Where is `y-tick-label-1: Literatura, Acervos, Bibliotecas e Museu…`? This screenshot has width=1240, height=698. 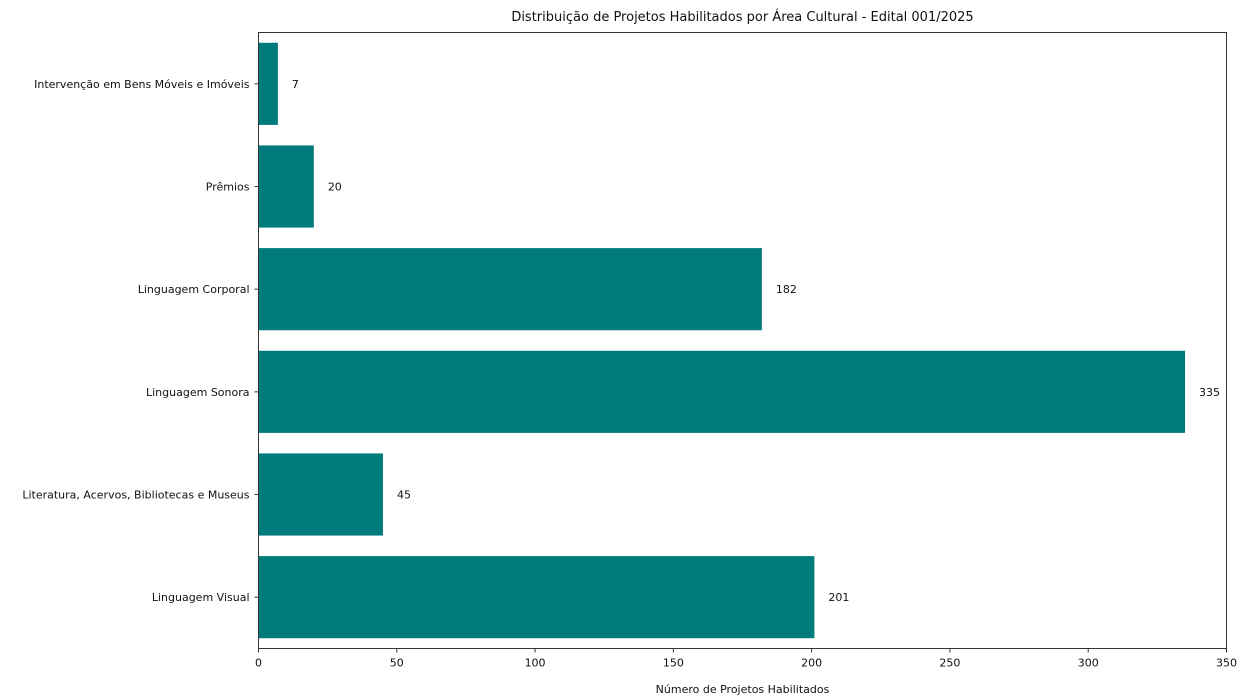 y-tick-label-1: Literatura, Acervos, Bibliotecas e Museu… is located at coordinates (135, 495).